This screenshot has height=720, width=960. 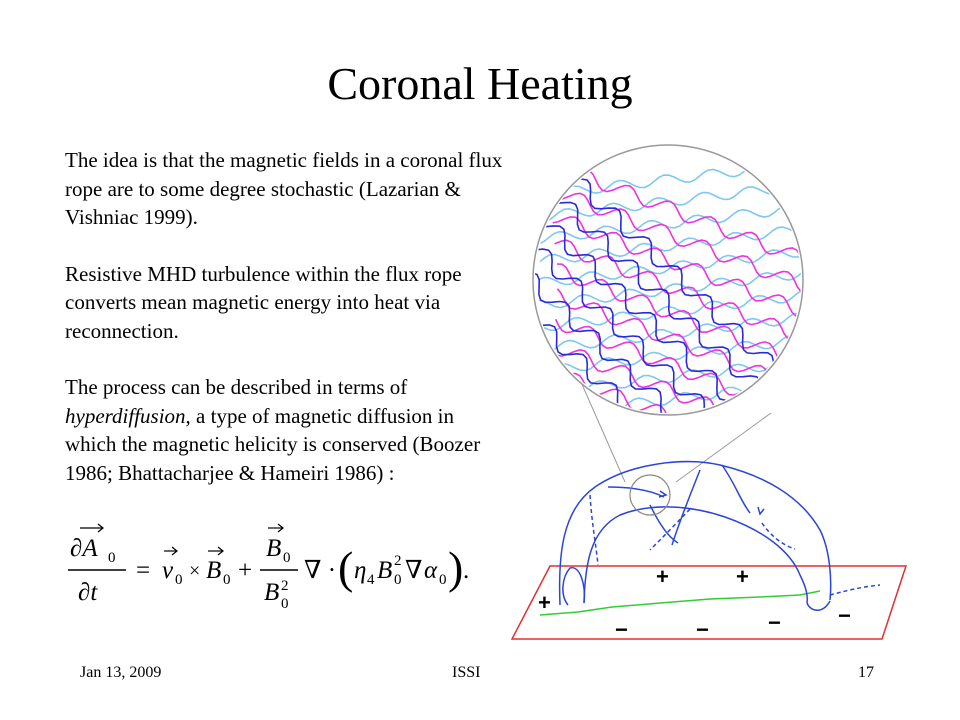 I want to click on eq-v-sub: 0, so click(x=179, y=580).